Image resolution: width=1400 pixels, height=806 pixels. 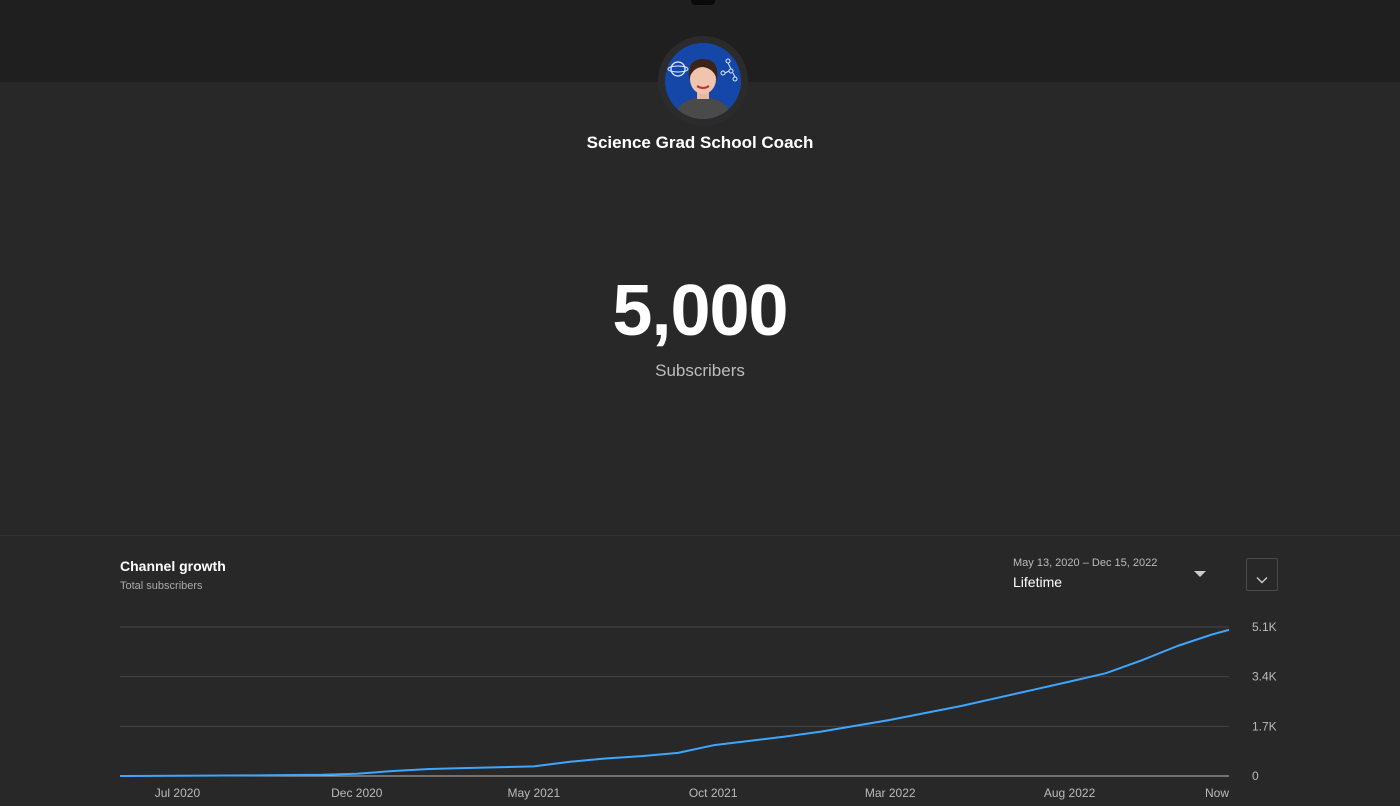 I want to click on chart-subtitle: Total subscribers, so click(x=161, y=586).